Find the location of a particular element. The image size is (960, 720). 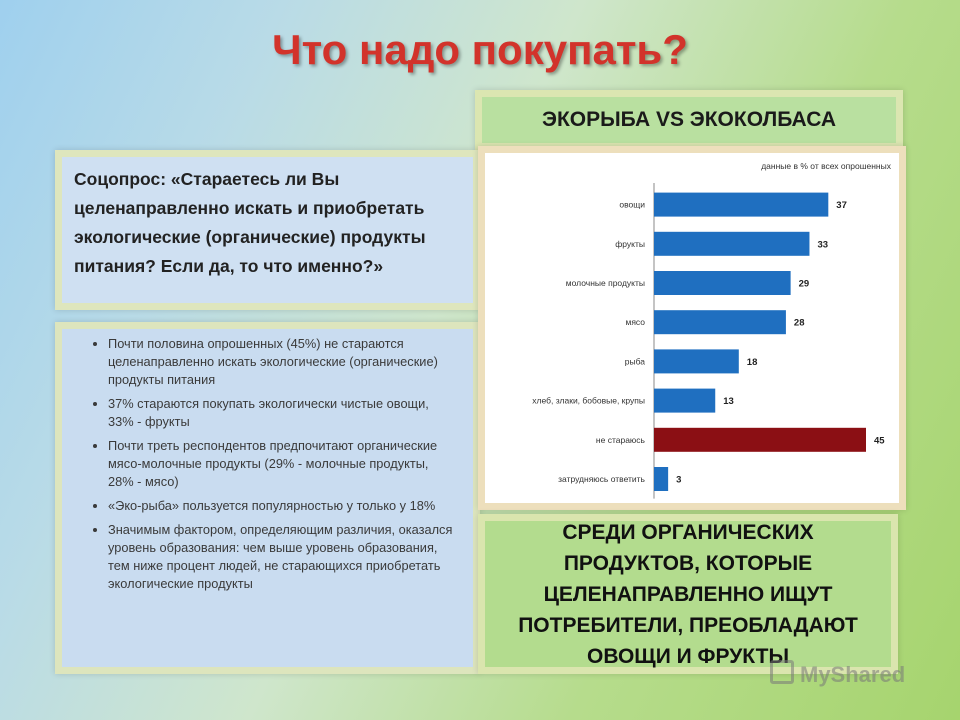

category-label: затрудняюсь ответить is located at coordinates (601, 479).